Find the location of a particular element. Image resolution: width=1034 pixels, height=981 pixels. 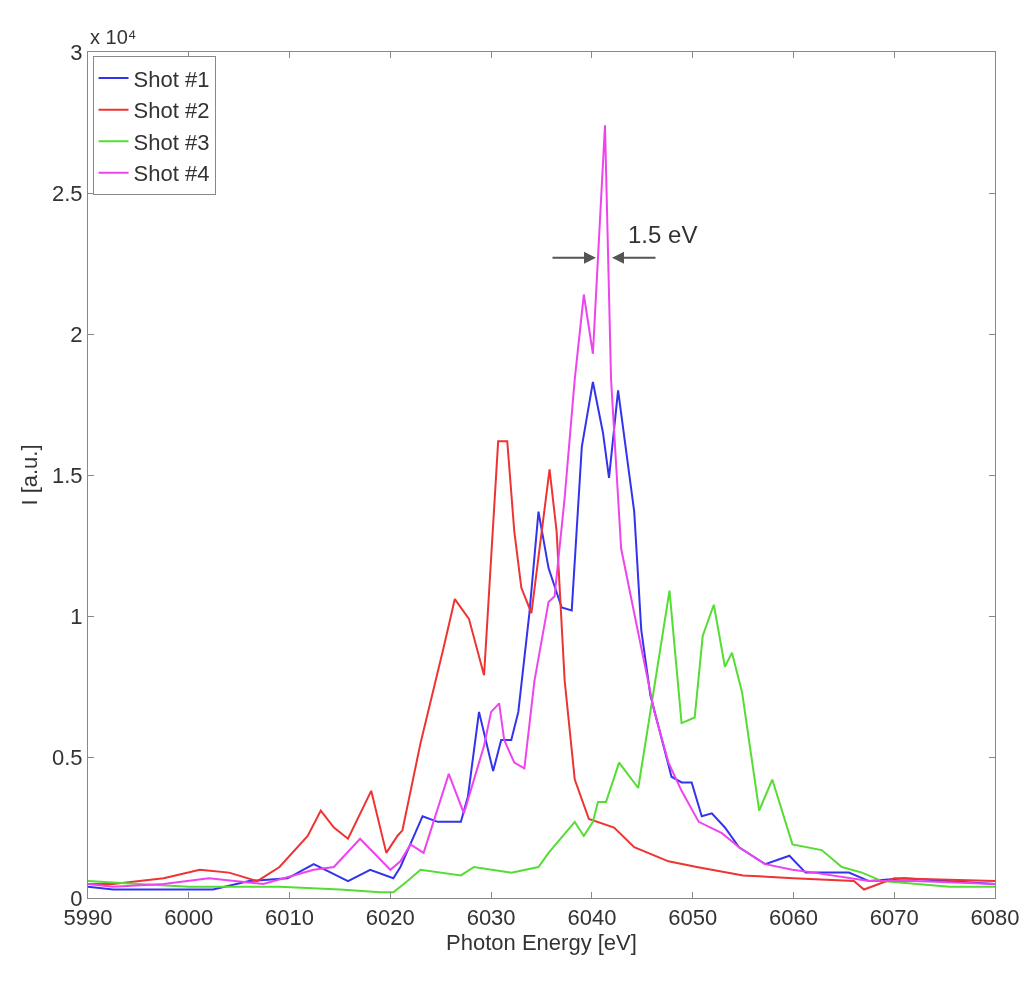

y-axis-title: I [a.u.] is located at coordinates (29, 475).